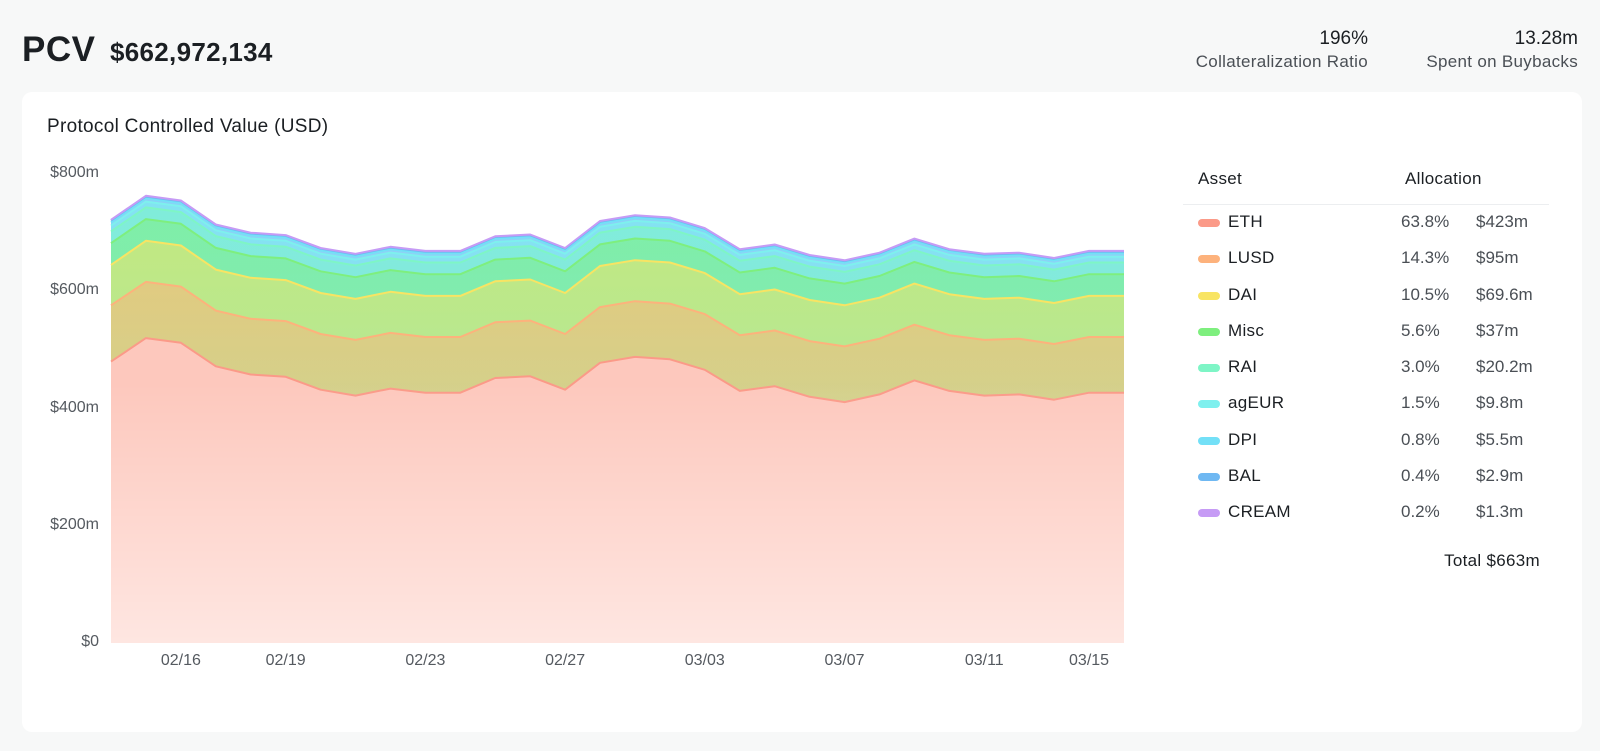  I want to click on legend-asset-name: Misc, so click(1246, 330).